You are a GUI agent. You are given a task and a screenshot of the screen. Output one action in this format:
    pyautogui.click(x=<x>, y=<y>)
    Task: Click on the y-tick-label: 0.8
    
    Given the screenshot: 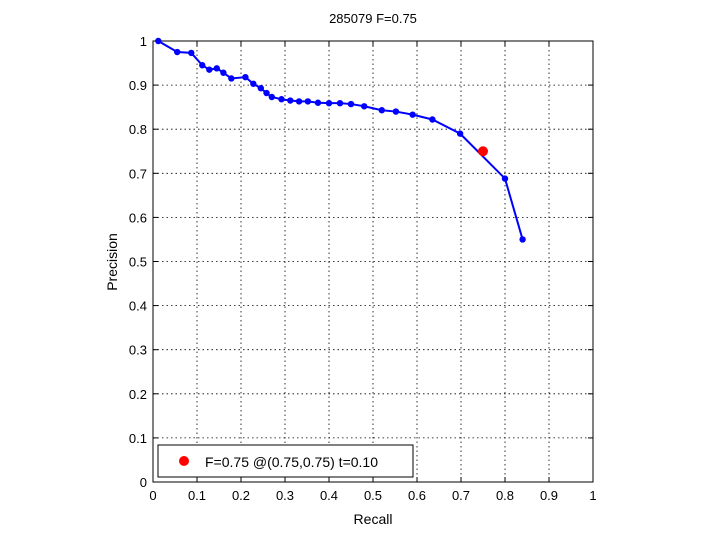 What is the action you would take?
    pyautogui.click(x=138, y=129)
    